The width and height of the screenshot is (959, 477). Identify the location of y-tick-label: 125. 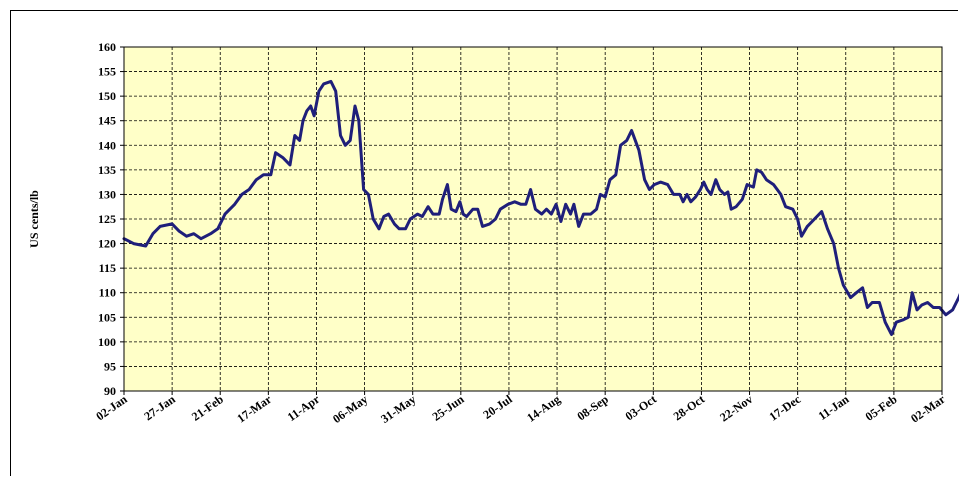
(107, 219).